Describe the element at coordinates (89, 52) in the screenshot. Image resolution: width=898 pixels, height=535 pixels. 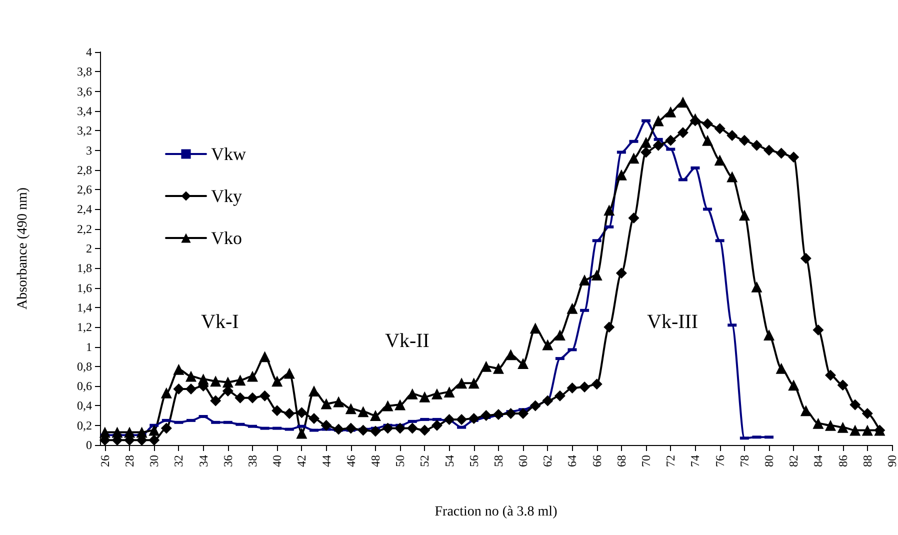
I see `y-tick-label: 4` at that location.